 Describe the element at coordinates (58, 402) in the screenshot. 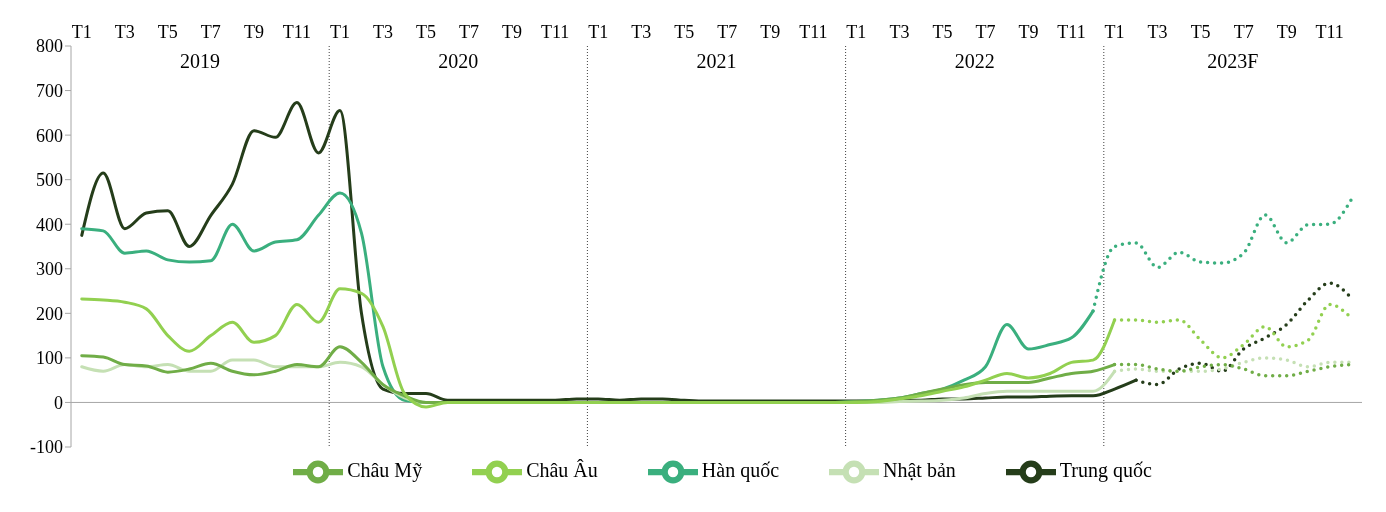

I see `y-tick-label: 0` at that location.